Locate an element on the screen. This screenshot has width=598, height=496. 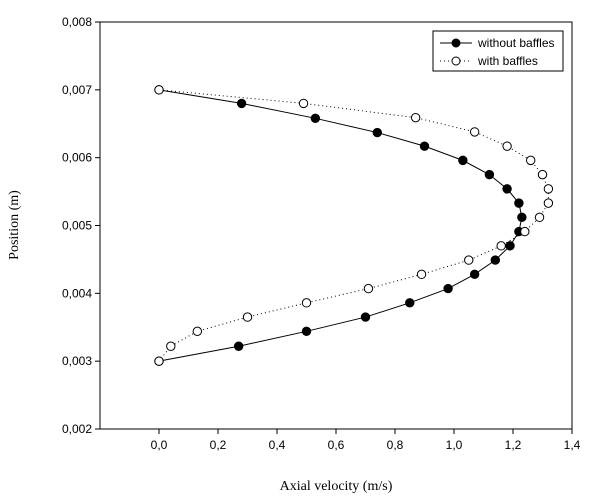
legend-label-without-baffles: without baffles is located at coordinates (516, 43).